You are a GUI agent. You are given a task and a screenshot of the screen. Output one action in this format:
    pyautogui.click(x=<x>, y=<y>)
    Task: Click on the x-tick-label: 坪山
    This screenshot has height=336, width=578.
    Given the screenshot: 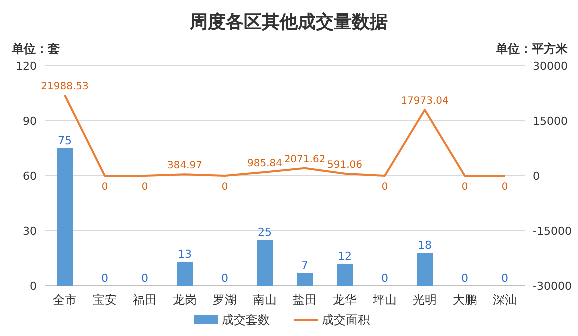 What is the action you would take?
    pyautogui.click(x=384, y=300)
    